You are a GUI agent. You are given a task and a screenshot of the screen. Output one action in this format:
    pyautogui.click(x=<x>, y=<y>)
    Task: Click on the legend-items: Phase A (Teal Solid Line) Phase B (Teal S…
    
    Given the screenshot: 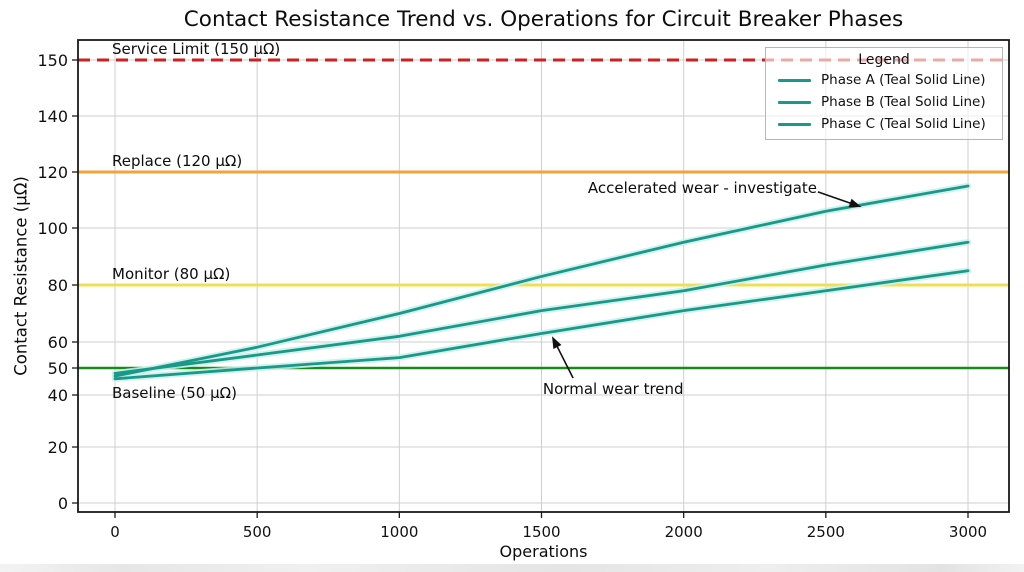 What is the action you would take?
    pyautogui.click(x=884, y=102)
    